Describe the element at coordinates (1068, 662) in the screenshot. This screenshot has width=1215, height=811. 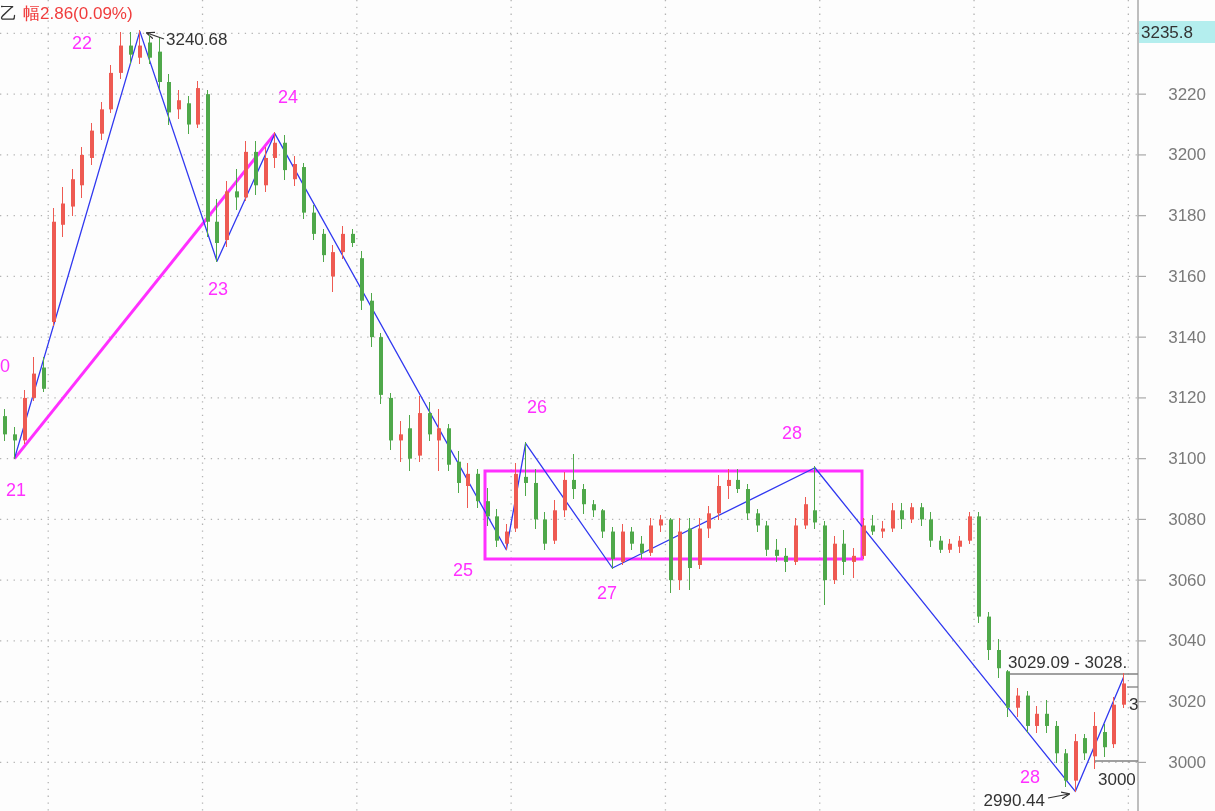
I see `annotation: 3029.09 - 3028.` at that location.